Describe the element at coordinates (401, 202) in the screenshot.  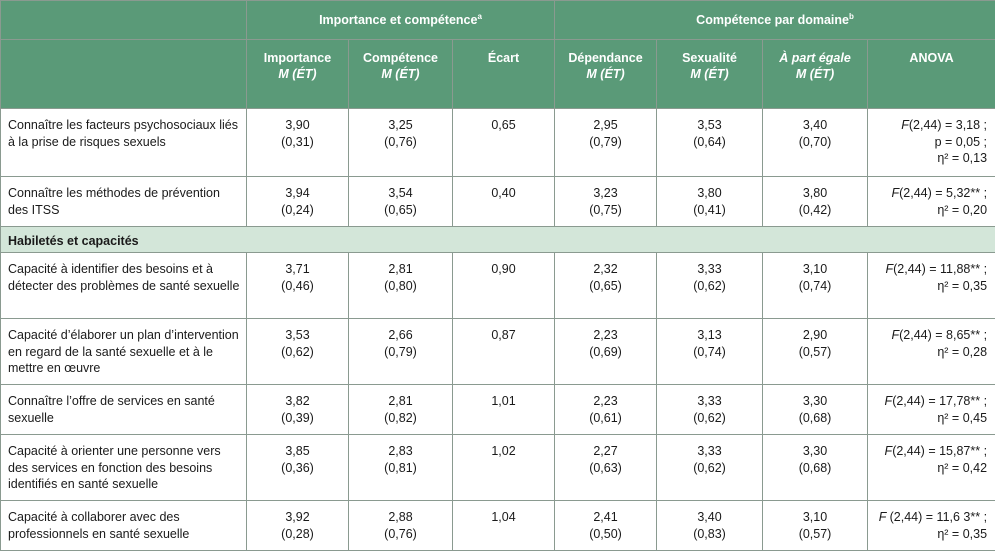
I see `competence-cell: 3,54(0,65)` at that location.